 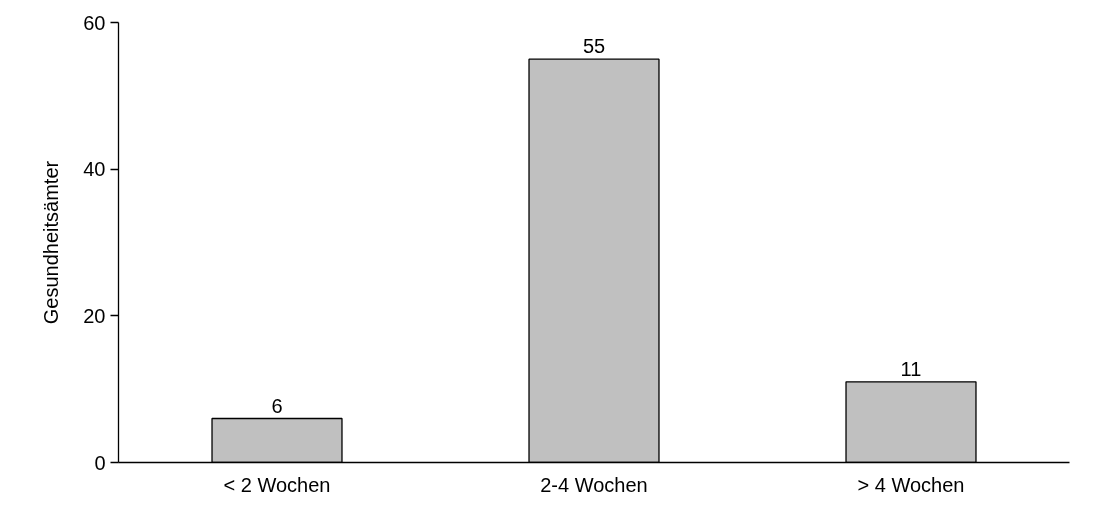 I want to click on y-tick-label: 20, so click(x=94, y=315).